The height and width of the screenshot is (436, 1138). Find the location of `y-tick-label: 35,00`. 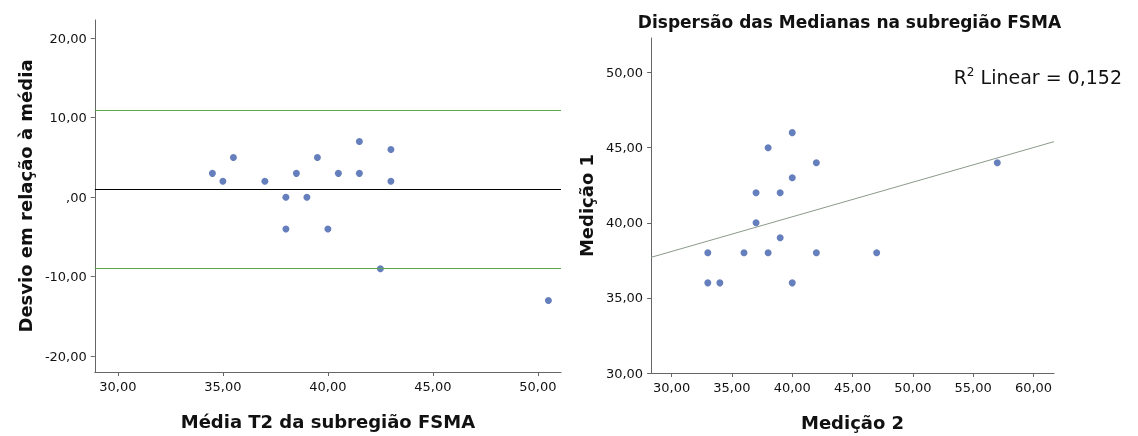

y-tick-label: 35,00 is located at coordinates (624, 298).